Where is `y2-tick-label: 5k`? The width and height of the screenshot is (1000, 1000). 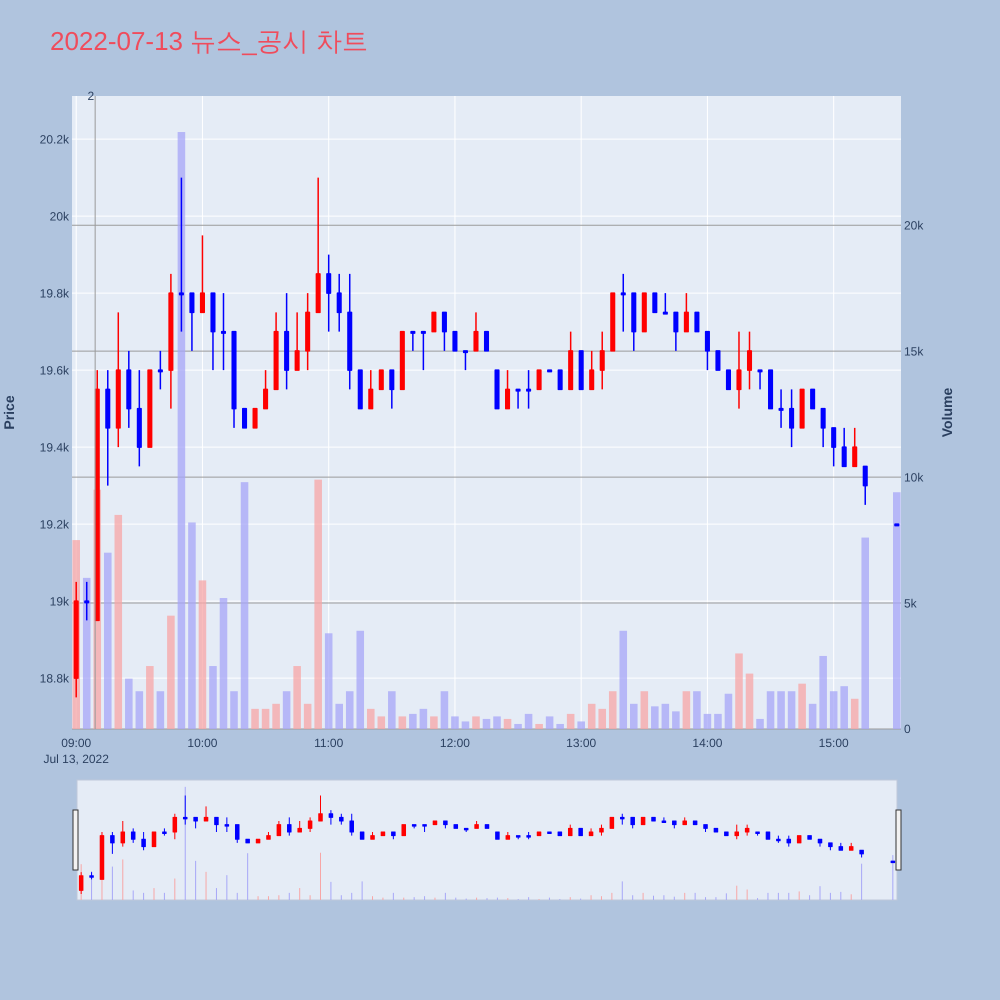
y2-tick-label: 5k is located at coordinates (911, 603).